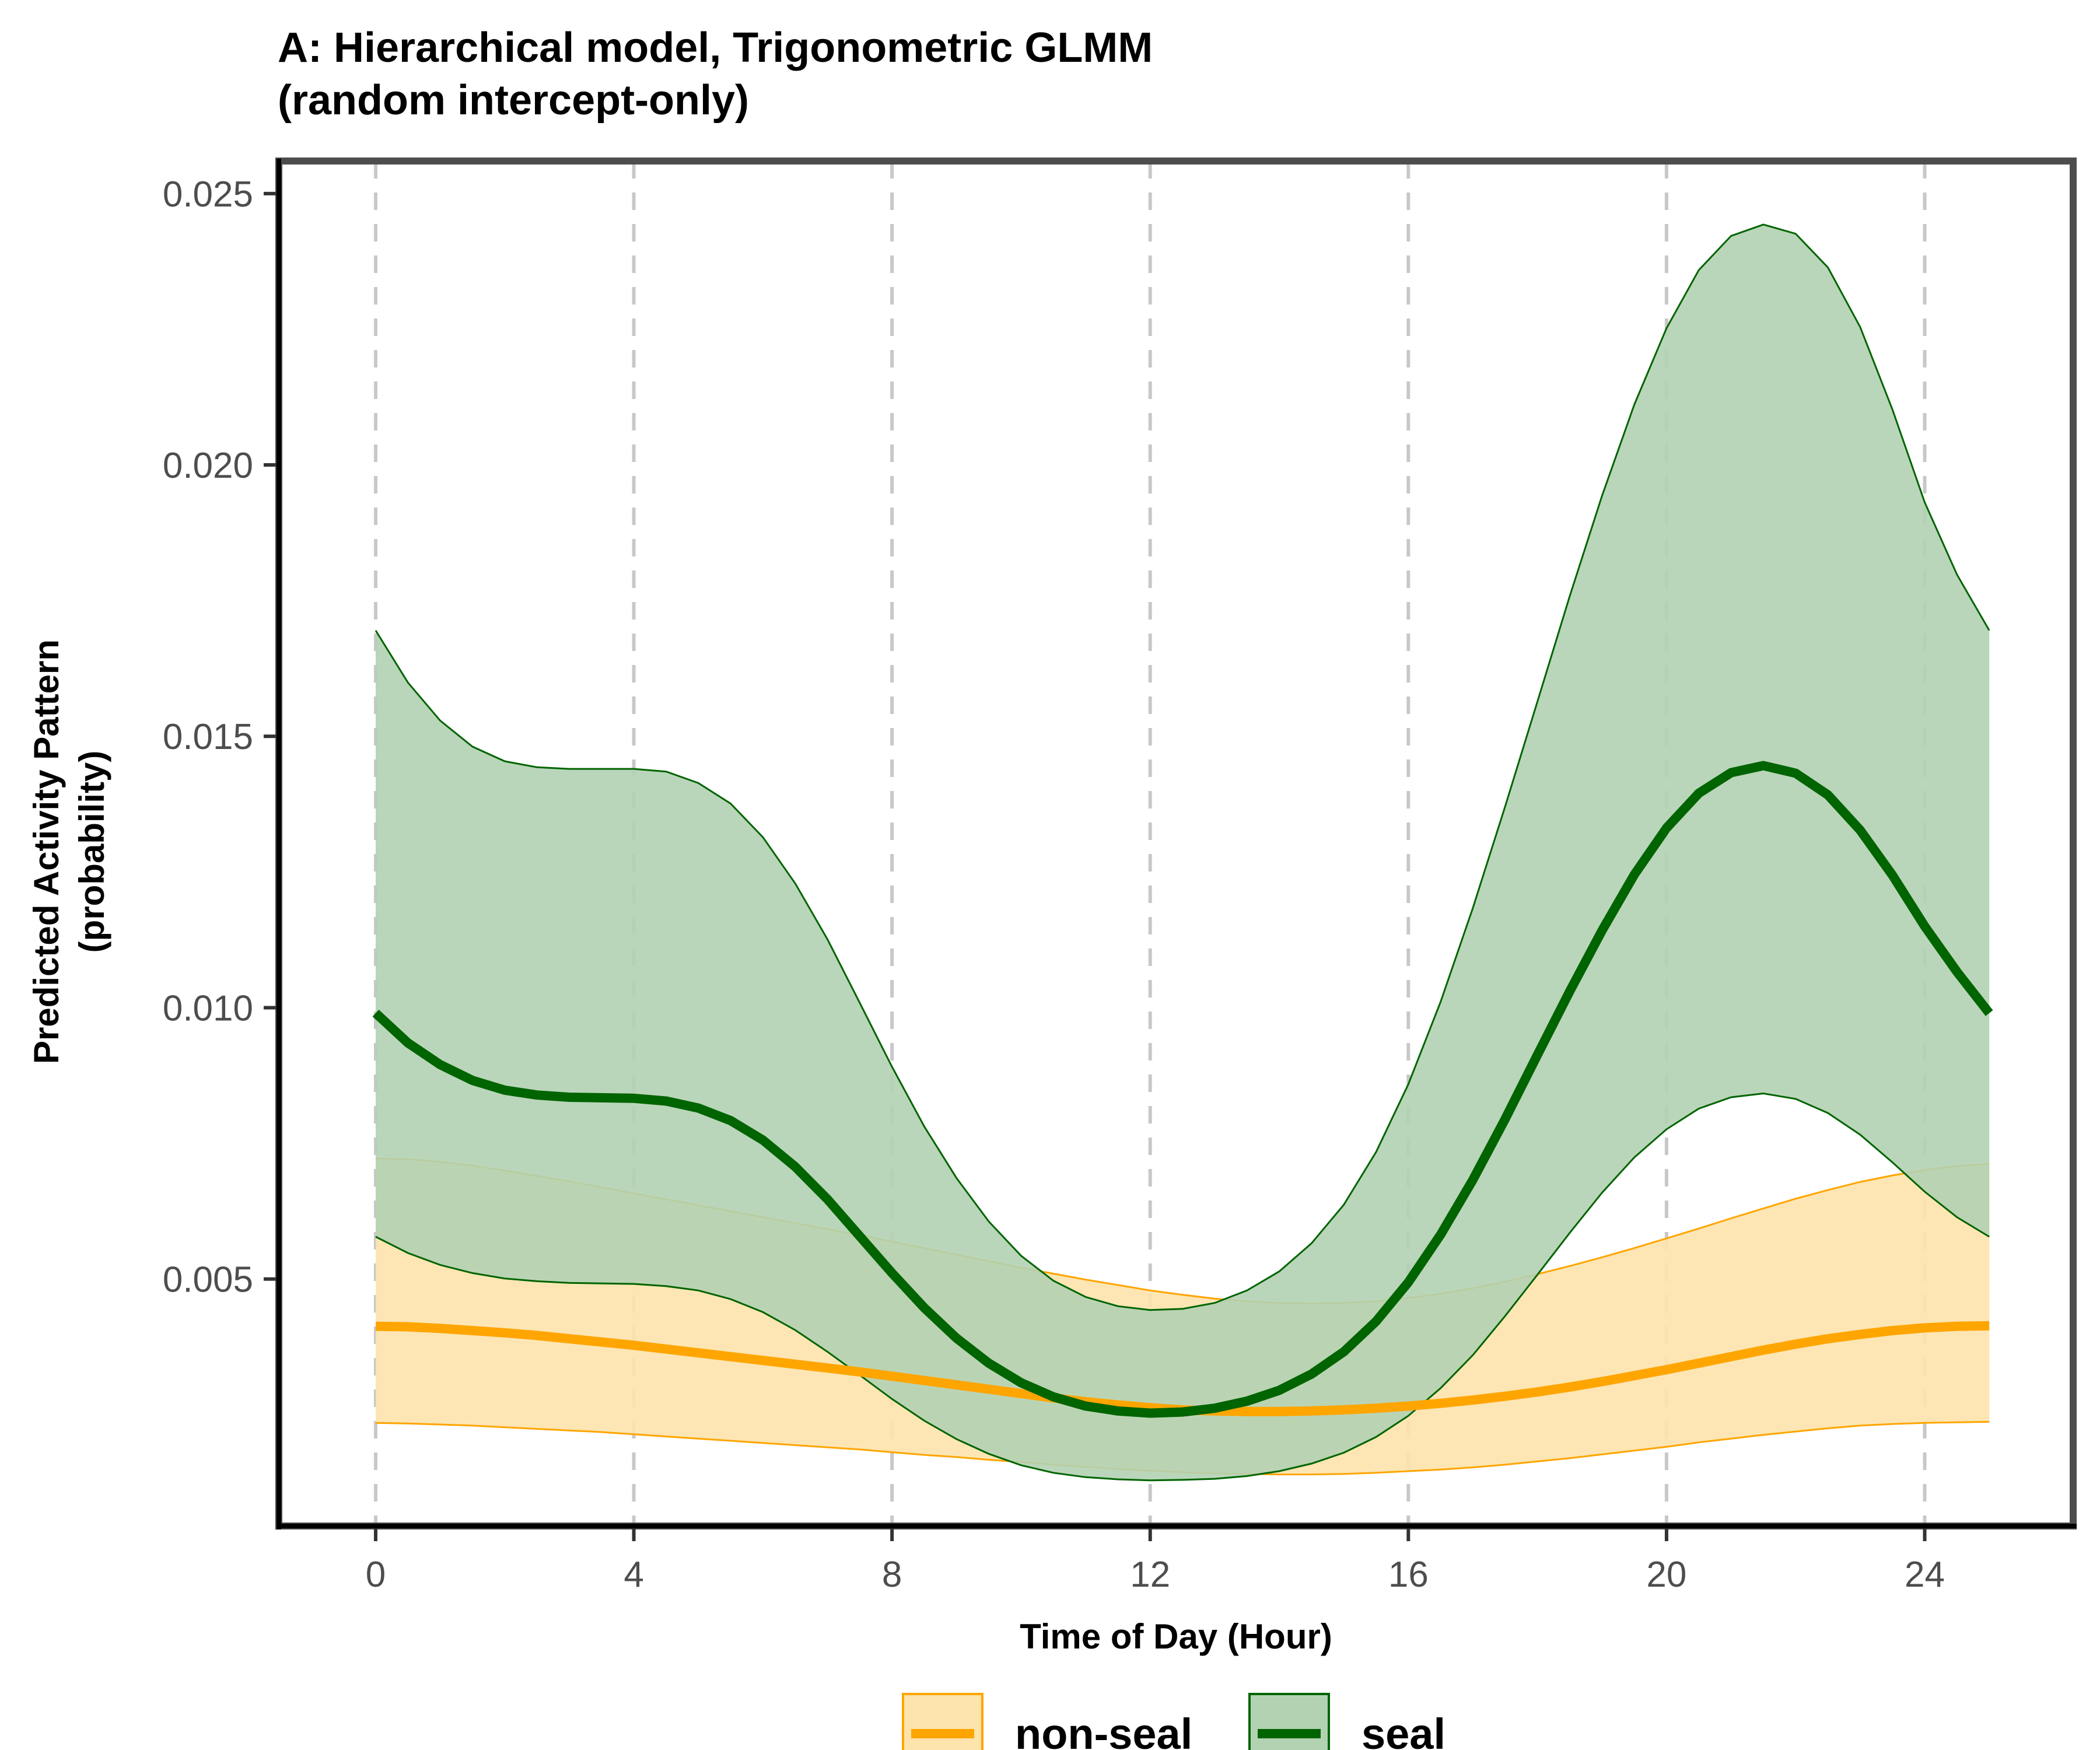 The width and height of the screenshot is (2100, 1750). Describe the element at coordinates (92, 852) in the screenshot. I see `y-axis-title-line2: (probability)` at that location.